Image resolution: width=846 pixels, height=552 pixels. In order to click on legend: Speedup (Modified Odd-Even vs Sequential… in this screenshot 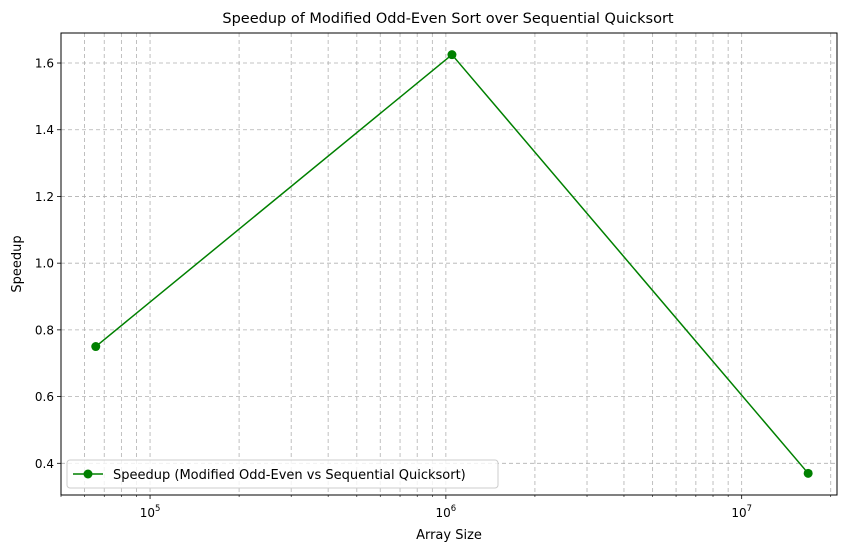, I will do `click(282, 474)`.